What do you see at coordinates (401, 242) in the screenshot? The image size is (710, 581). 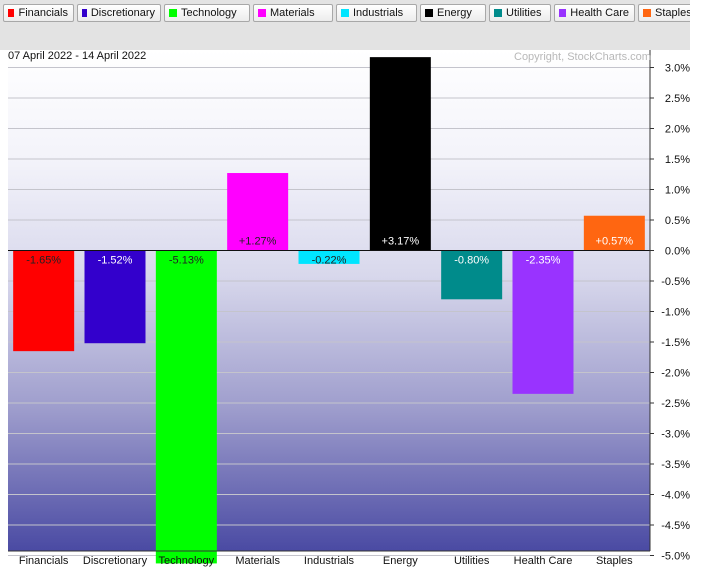 I see `data-label: +3.17%` at bounding box center [401, 242].